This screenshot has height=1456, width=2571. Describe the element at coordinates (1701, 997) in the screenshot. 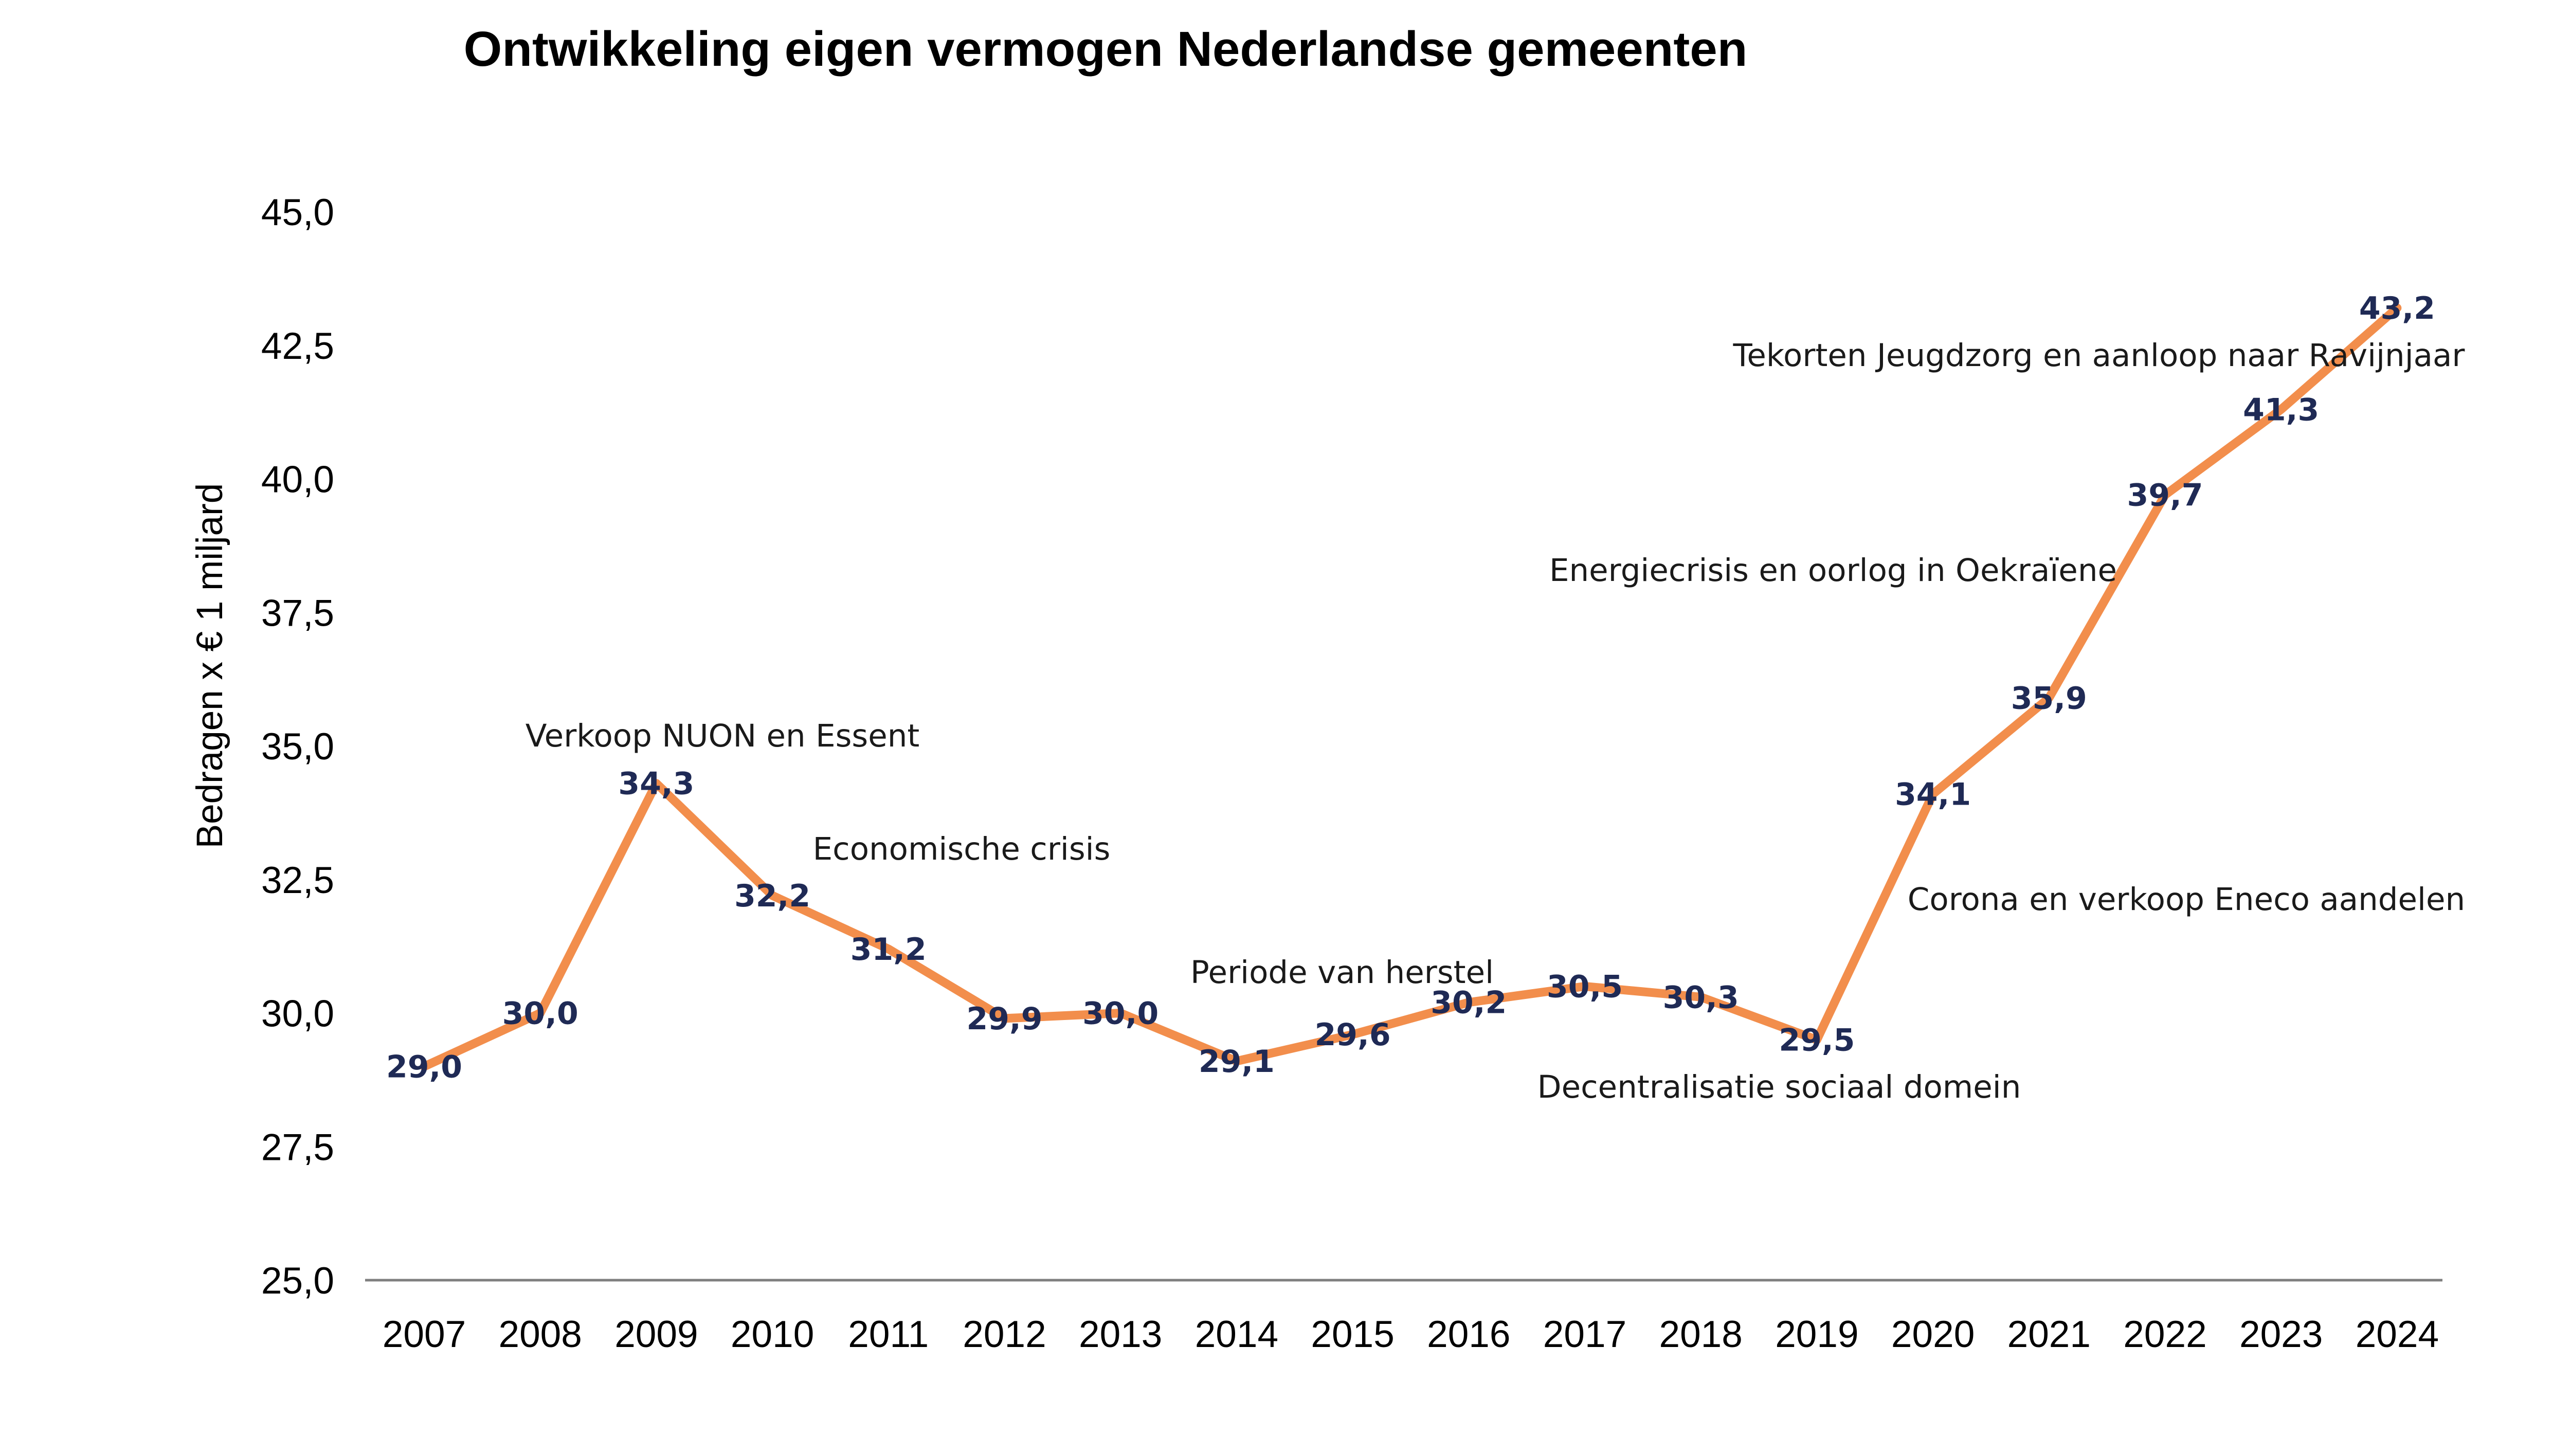

I see `data-label: 30,3` at that location.